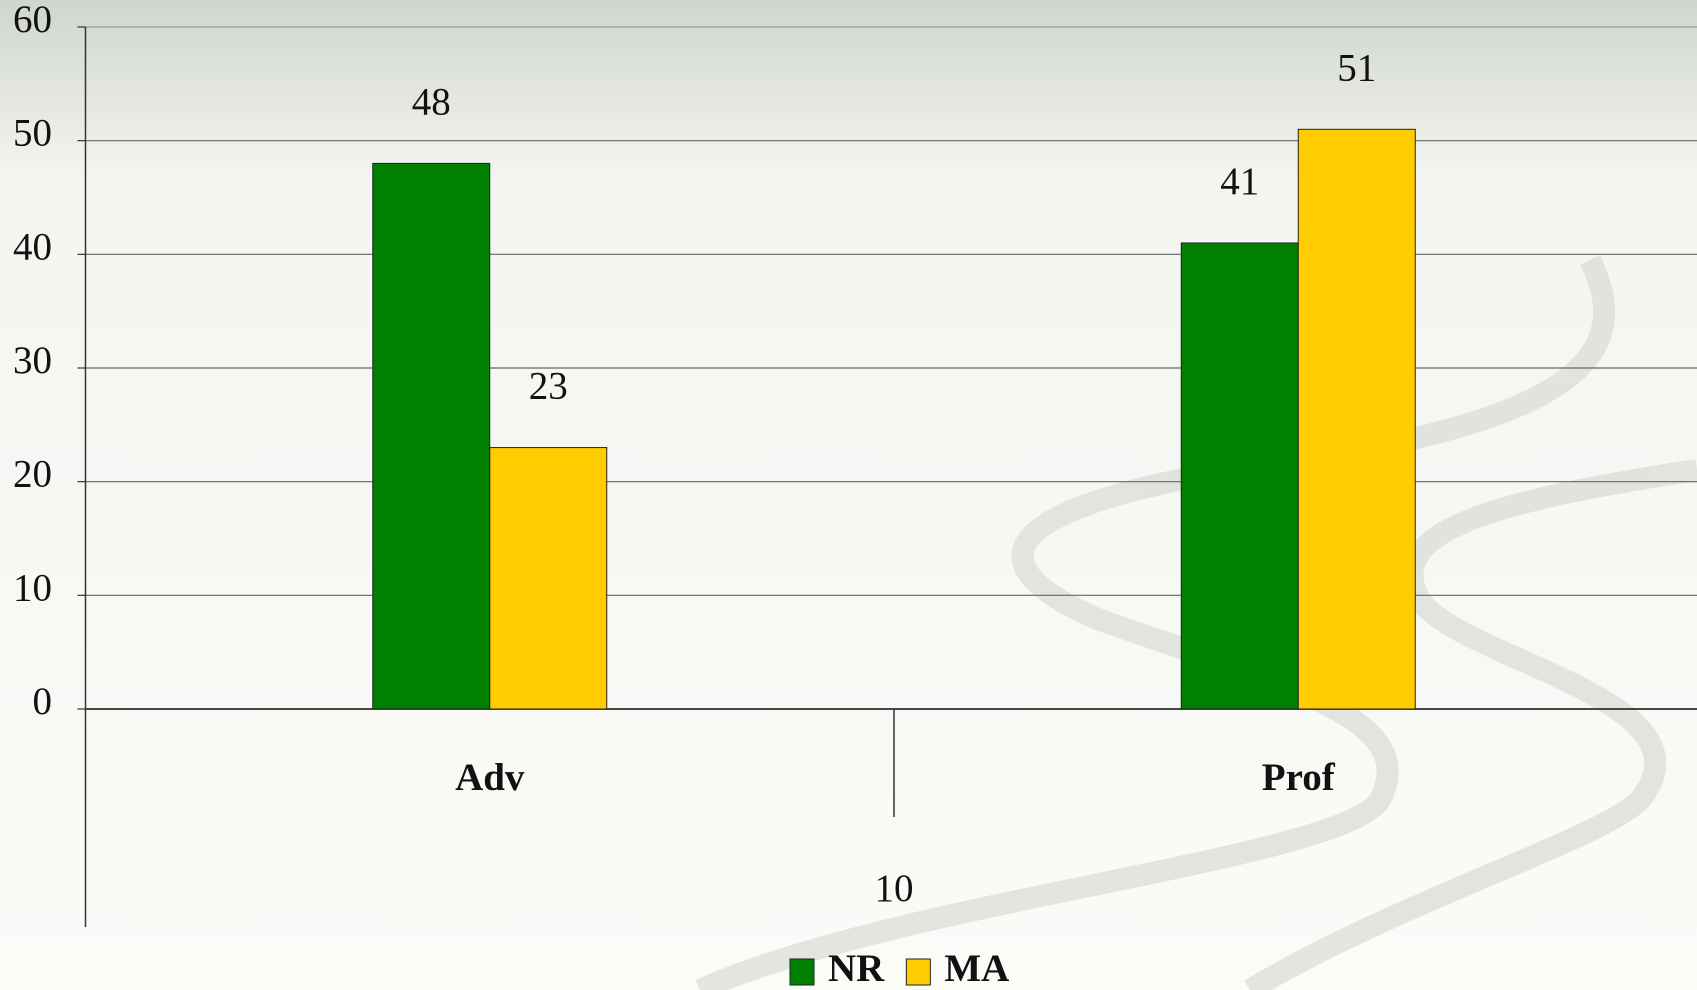  What do you see at coordinates (32, 474) in the screenshot?
I see `y-tick-label: 20` at bounding box center [32, 474].